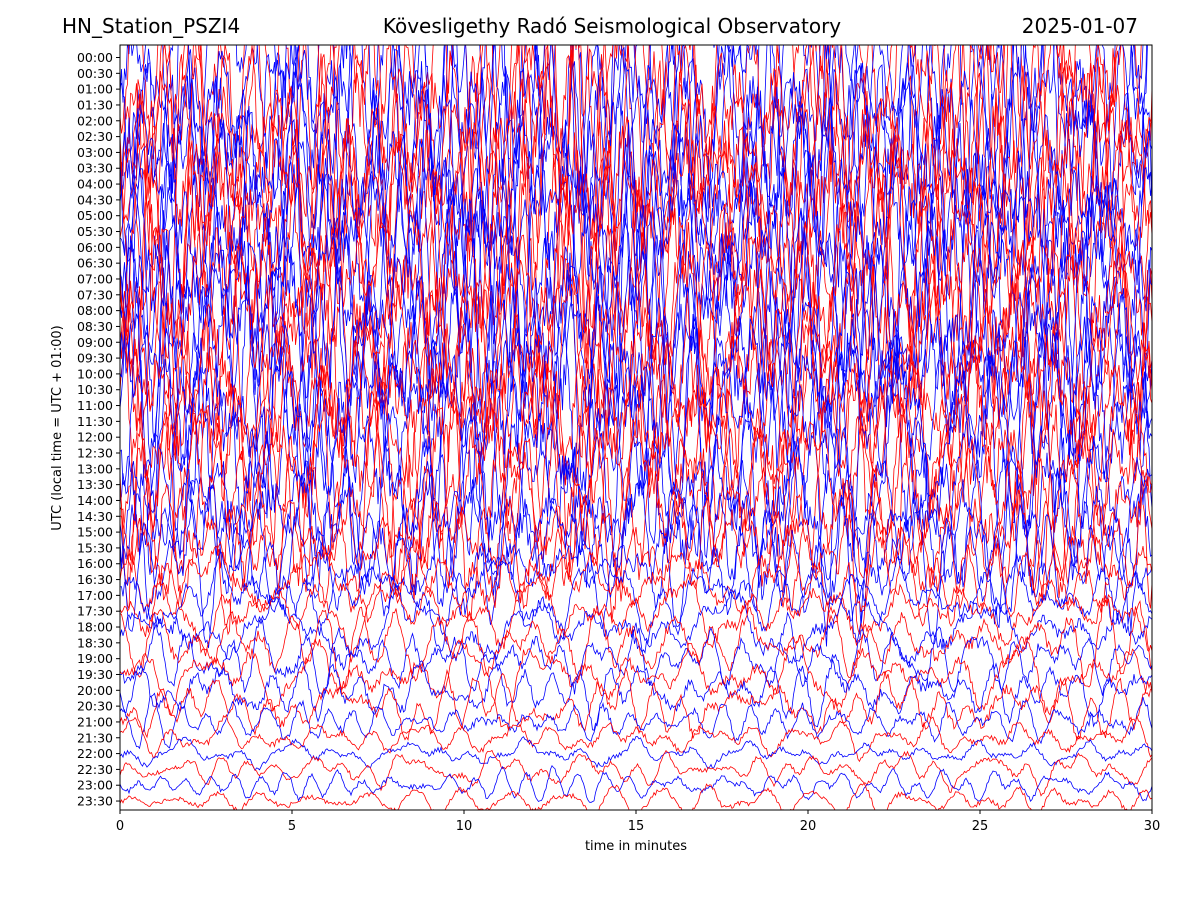 Image resolution: width=1200 pixels, height=900 pixels. What do you see at coordinates (95, 627) in the screenshot?
I see `y-tick-label: 18:00` at bounding box center [95, 627].